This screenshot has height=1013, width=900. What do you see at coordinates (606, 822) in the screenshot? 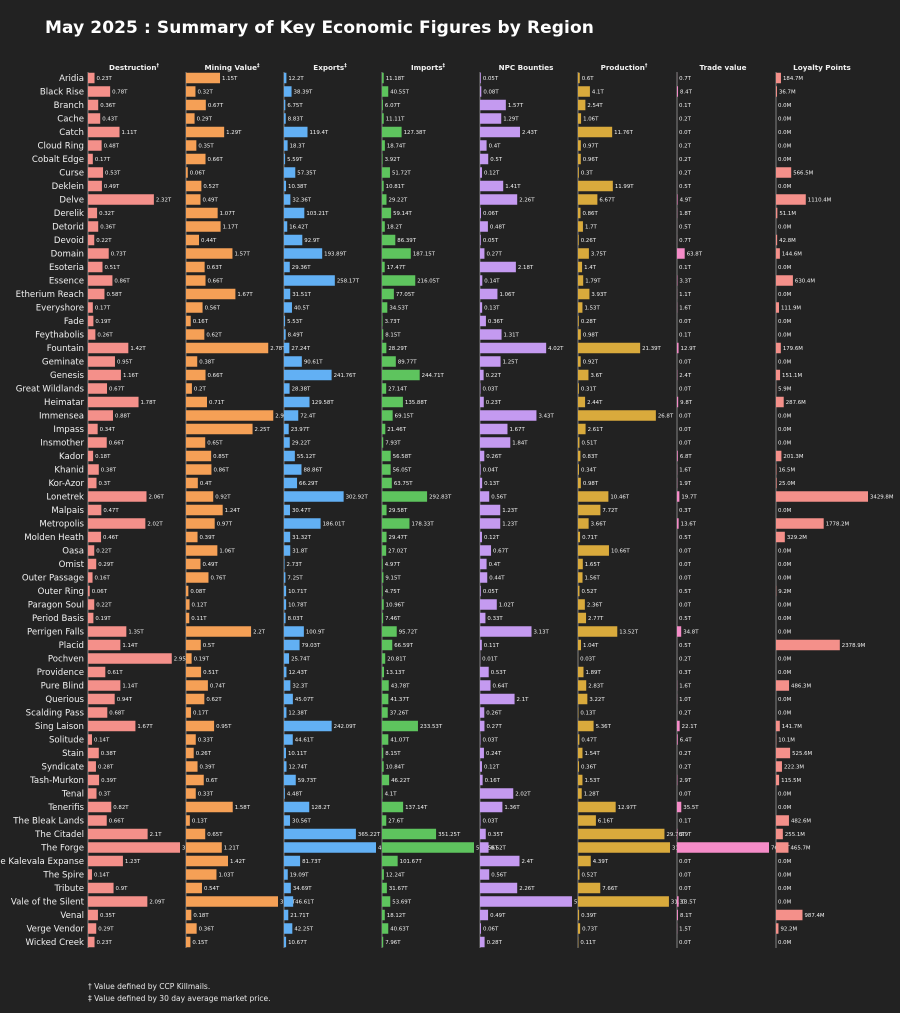
I see `value-label-production-the-bleak-lands: 6.16T` at bounding box center [606, 822].